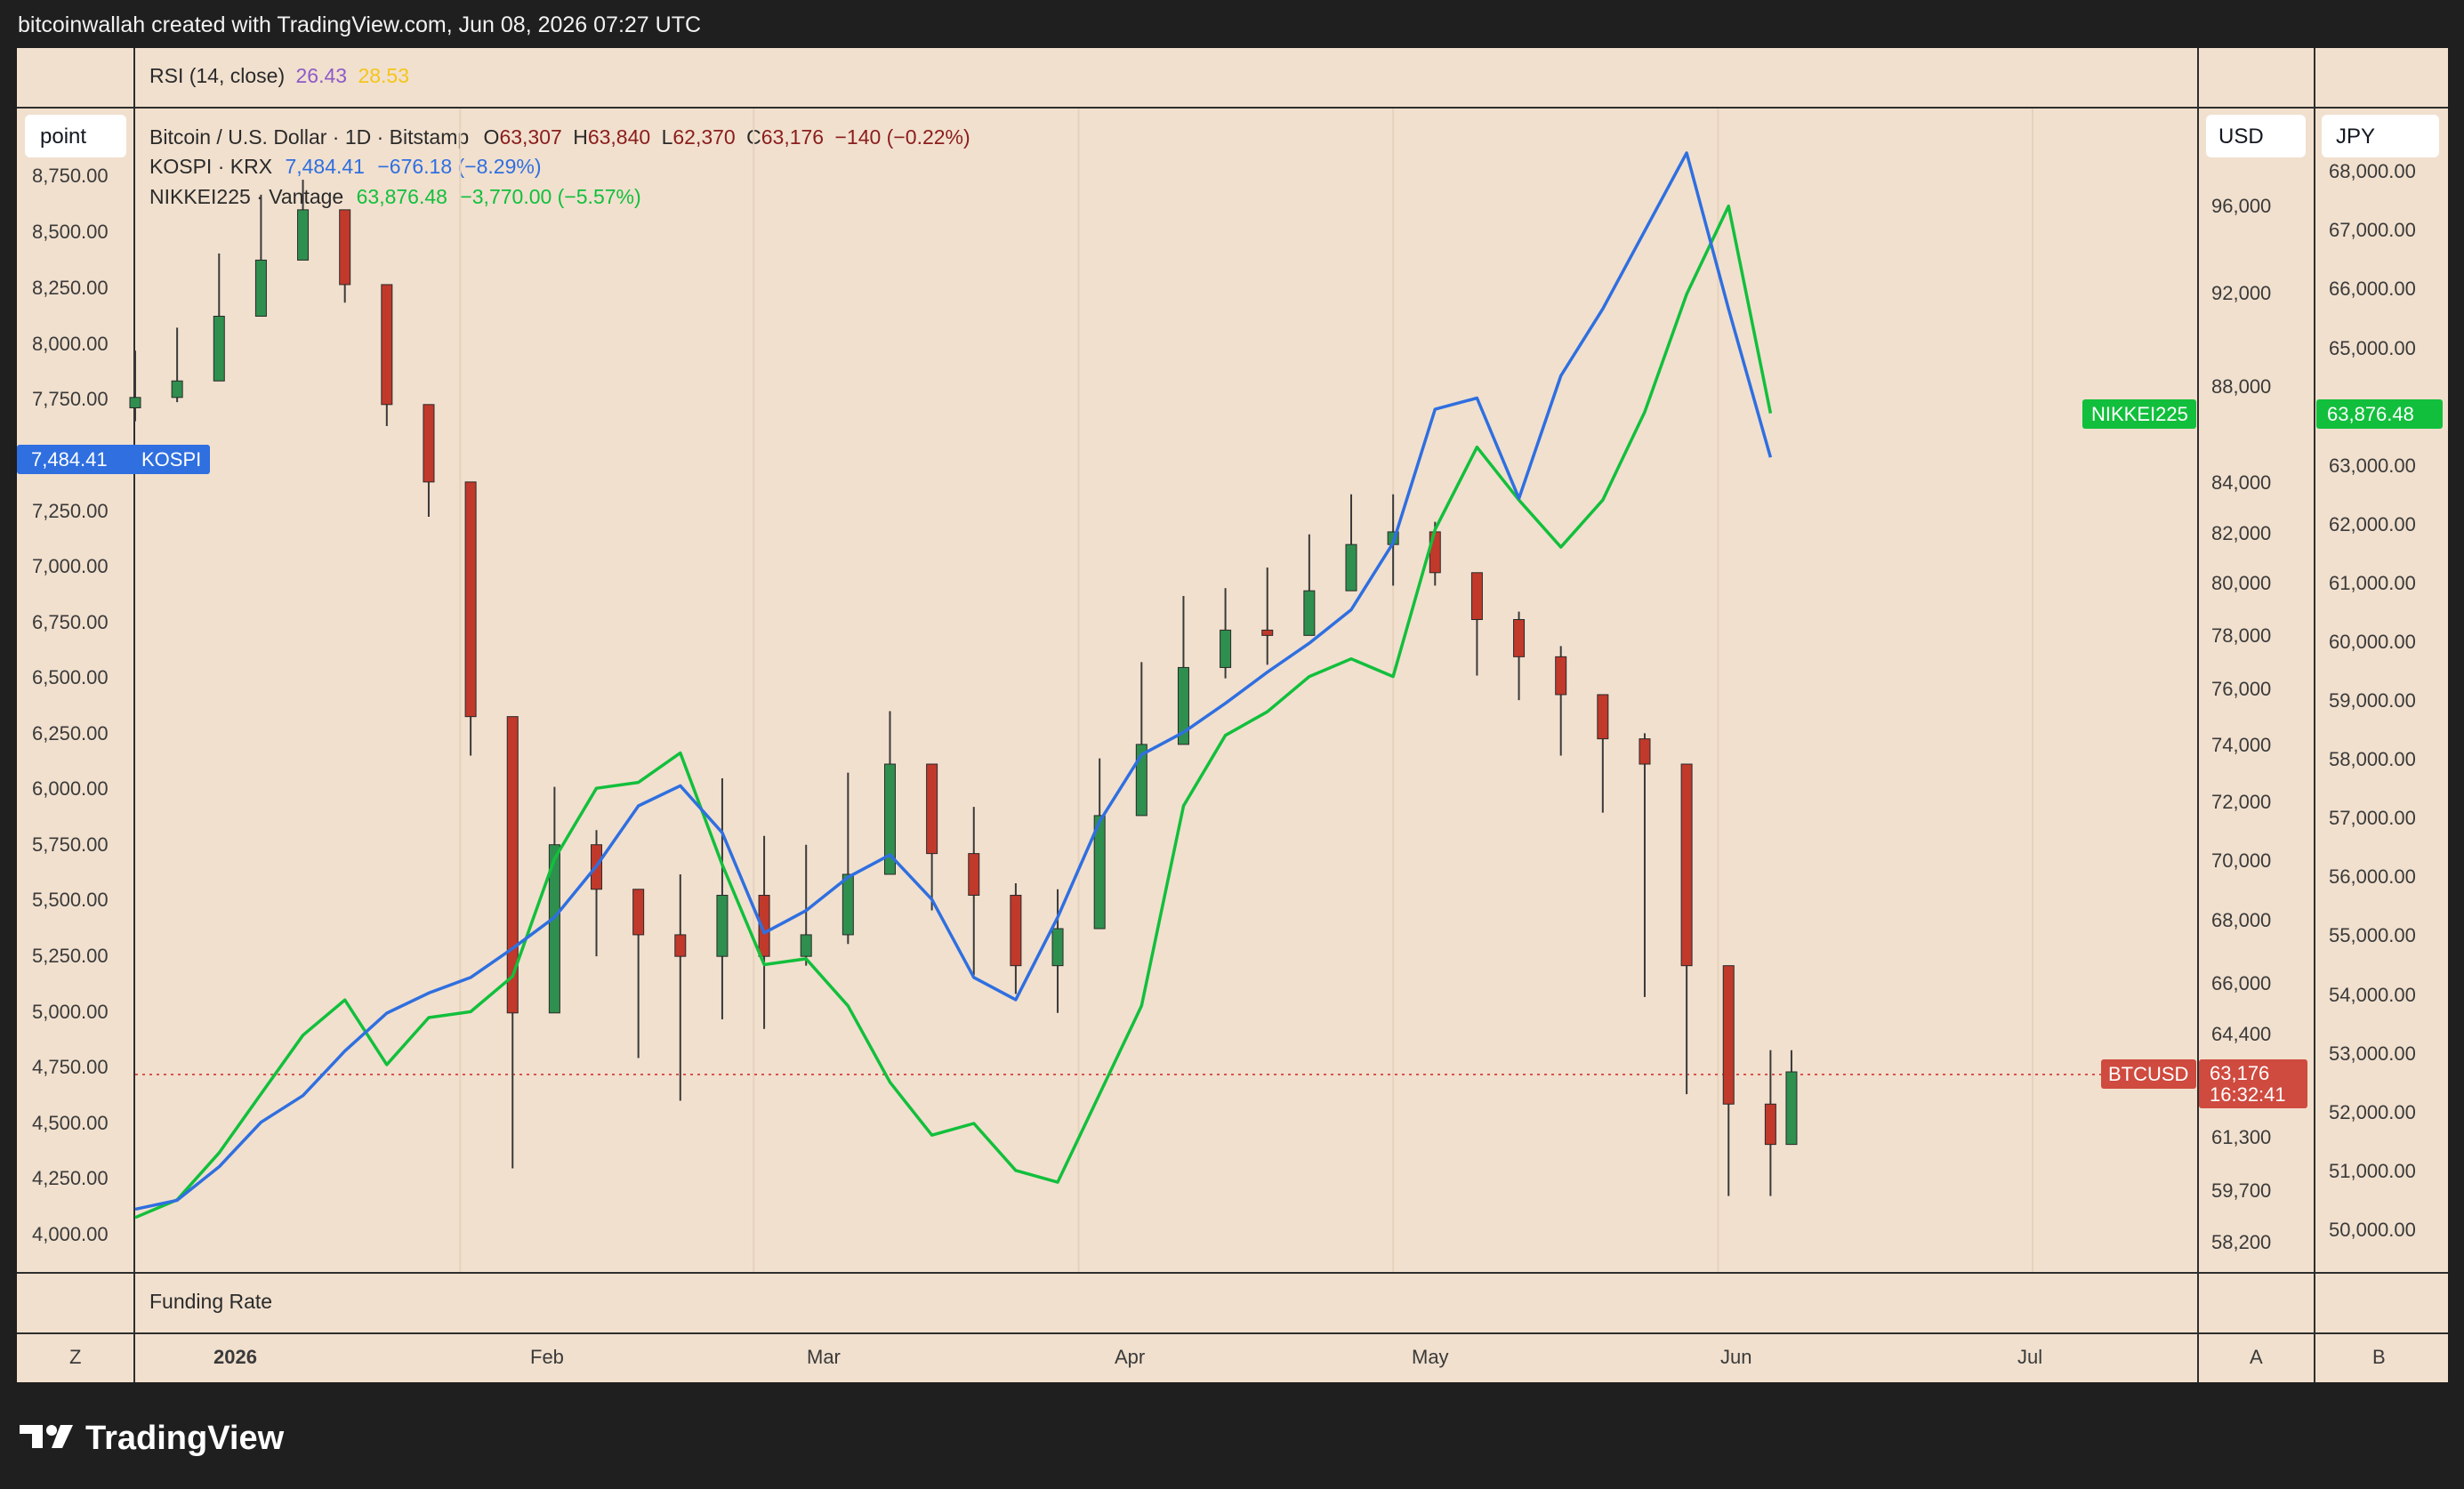 The height and width of the screenshot is (1489, 2464). I want to click on jpy-axis-tick: 53,000.00, so click(2373, 1053).